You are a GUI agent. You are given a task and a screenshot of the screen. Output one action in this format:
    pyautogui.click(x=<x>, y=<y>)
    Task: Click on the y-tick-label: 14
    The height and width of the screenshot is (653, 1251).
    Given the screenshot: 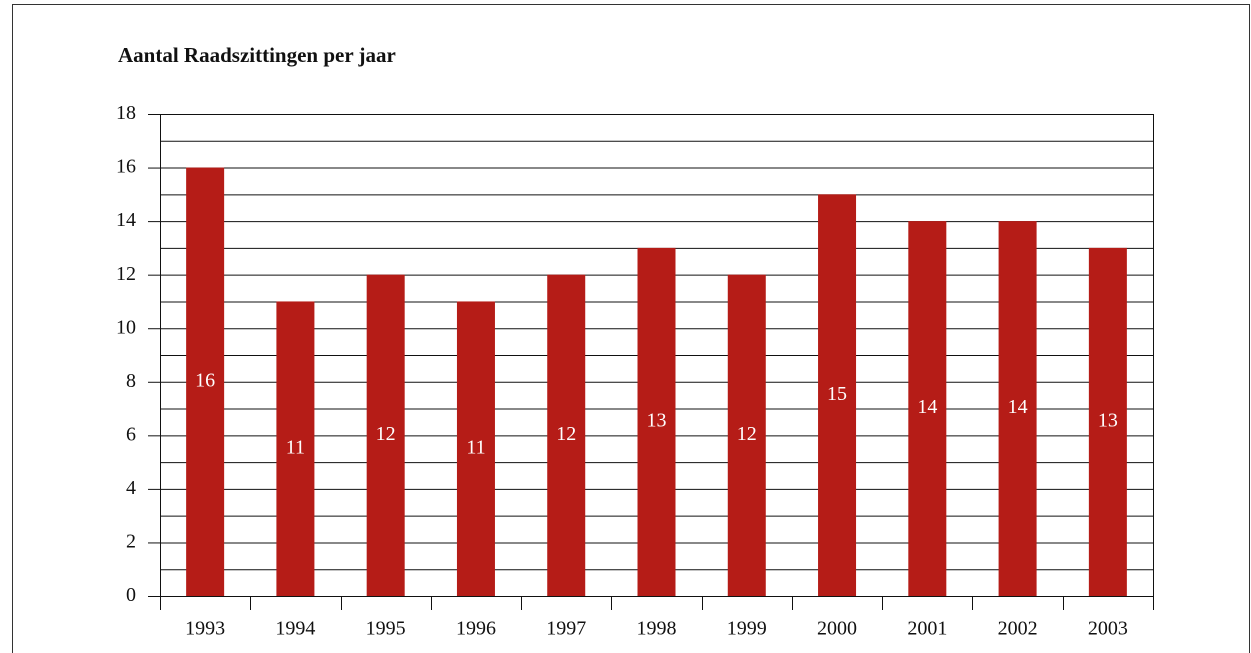 What is the action you would take?
    pyautogui.click(x=126, y=220)
    